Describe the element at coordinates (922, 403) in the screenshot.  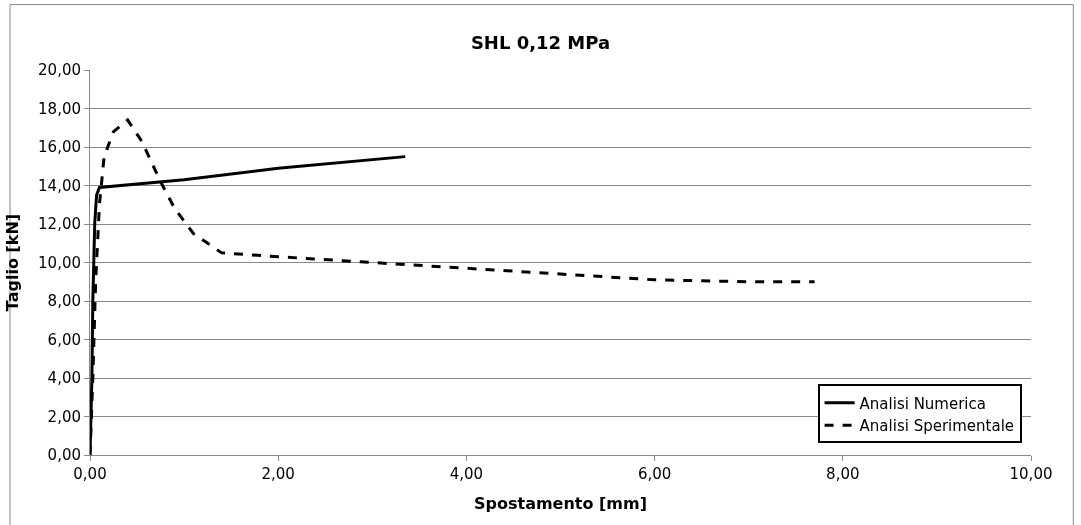
I see `legend-label: Analisi Numerica` at that location.